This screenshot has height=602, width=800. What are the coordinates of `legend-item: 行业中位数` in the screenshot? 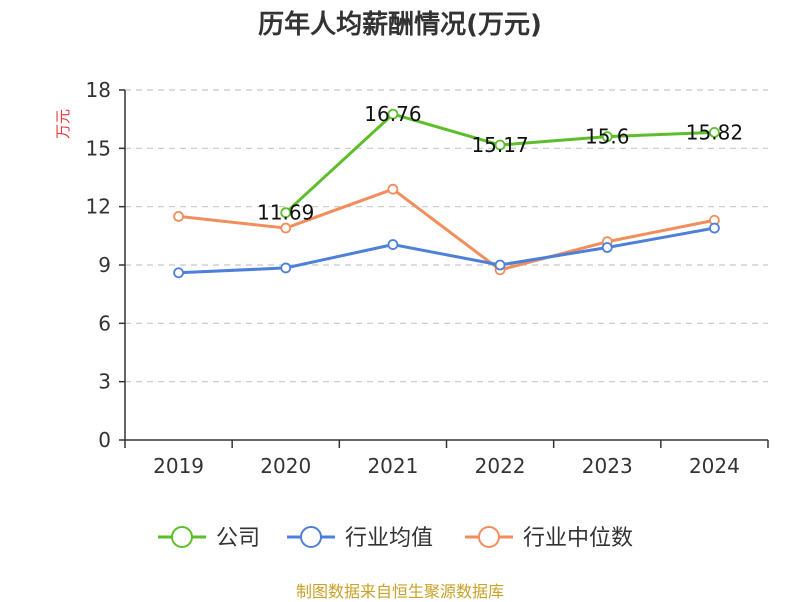 It's located at (549, 538).